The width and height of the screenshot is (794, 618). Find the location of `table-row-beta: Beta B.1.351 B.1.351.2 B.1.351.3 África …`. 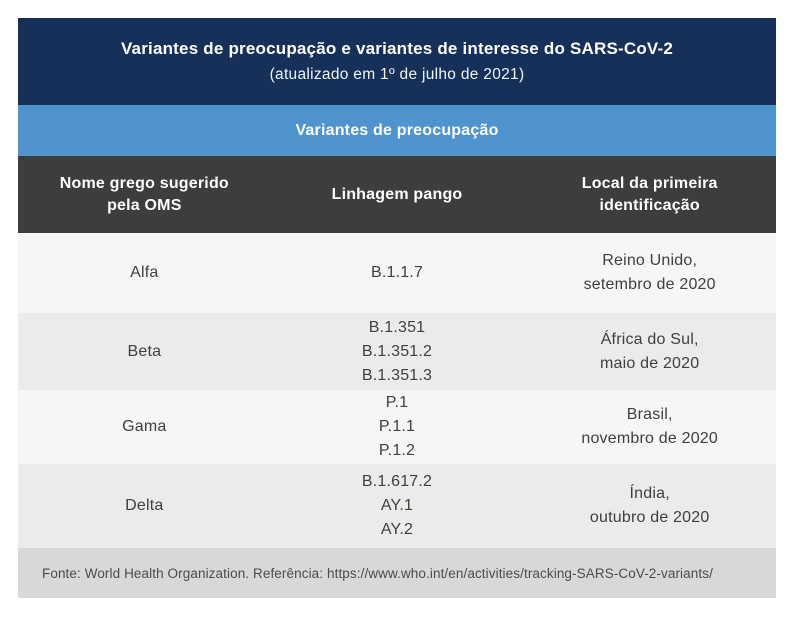

table-row-beta: Beta B.1.351 B.1.351.2 B.1.351.3 África … is located at coordinates (397, 351).